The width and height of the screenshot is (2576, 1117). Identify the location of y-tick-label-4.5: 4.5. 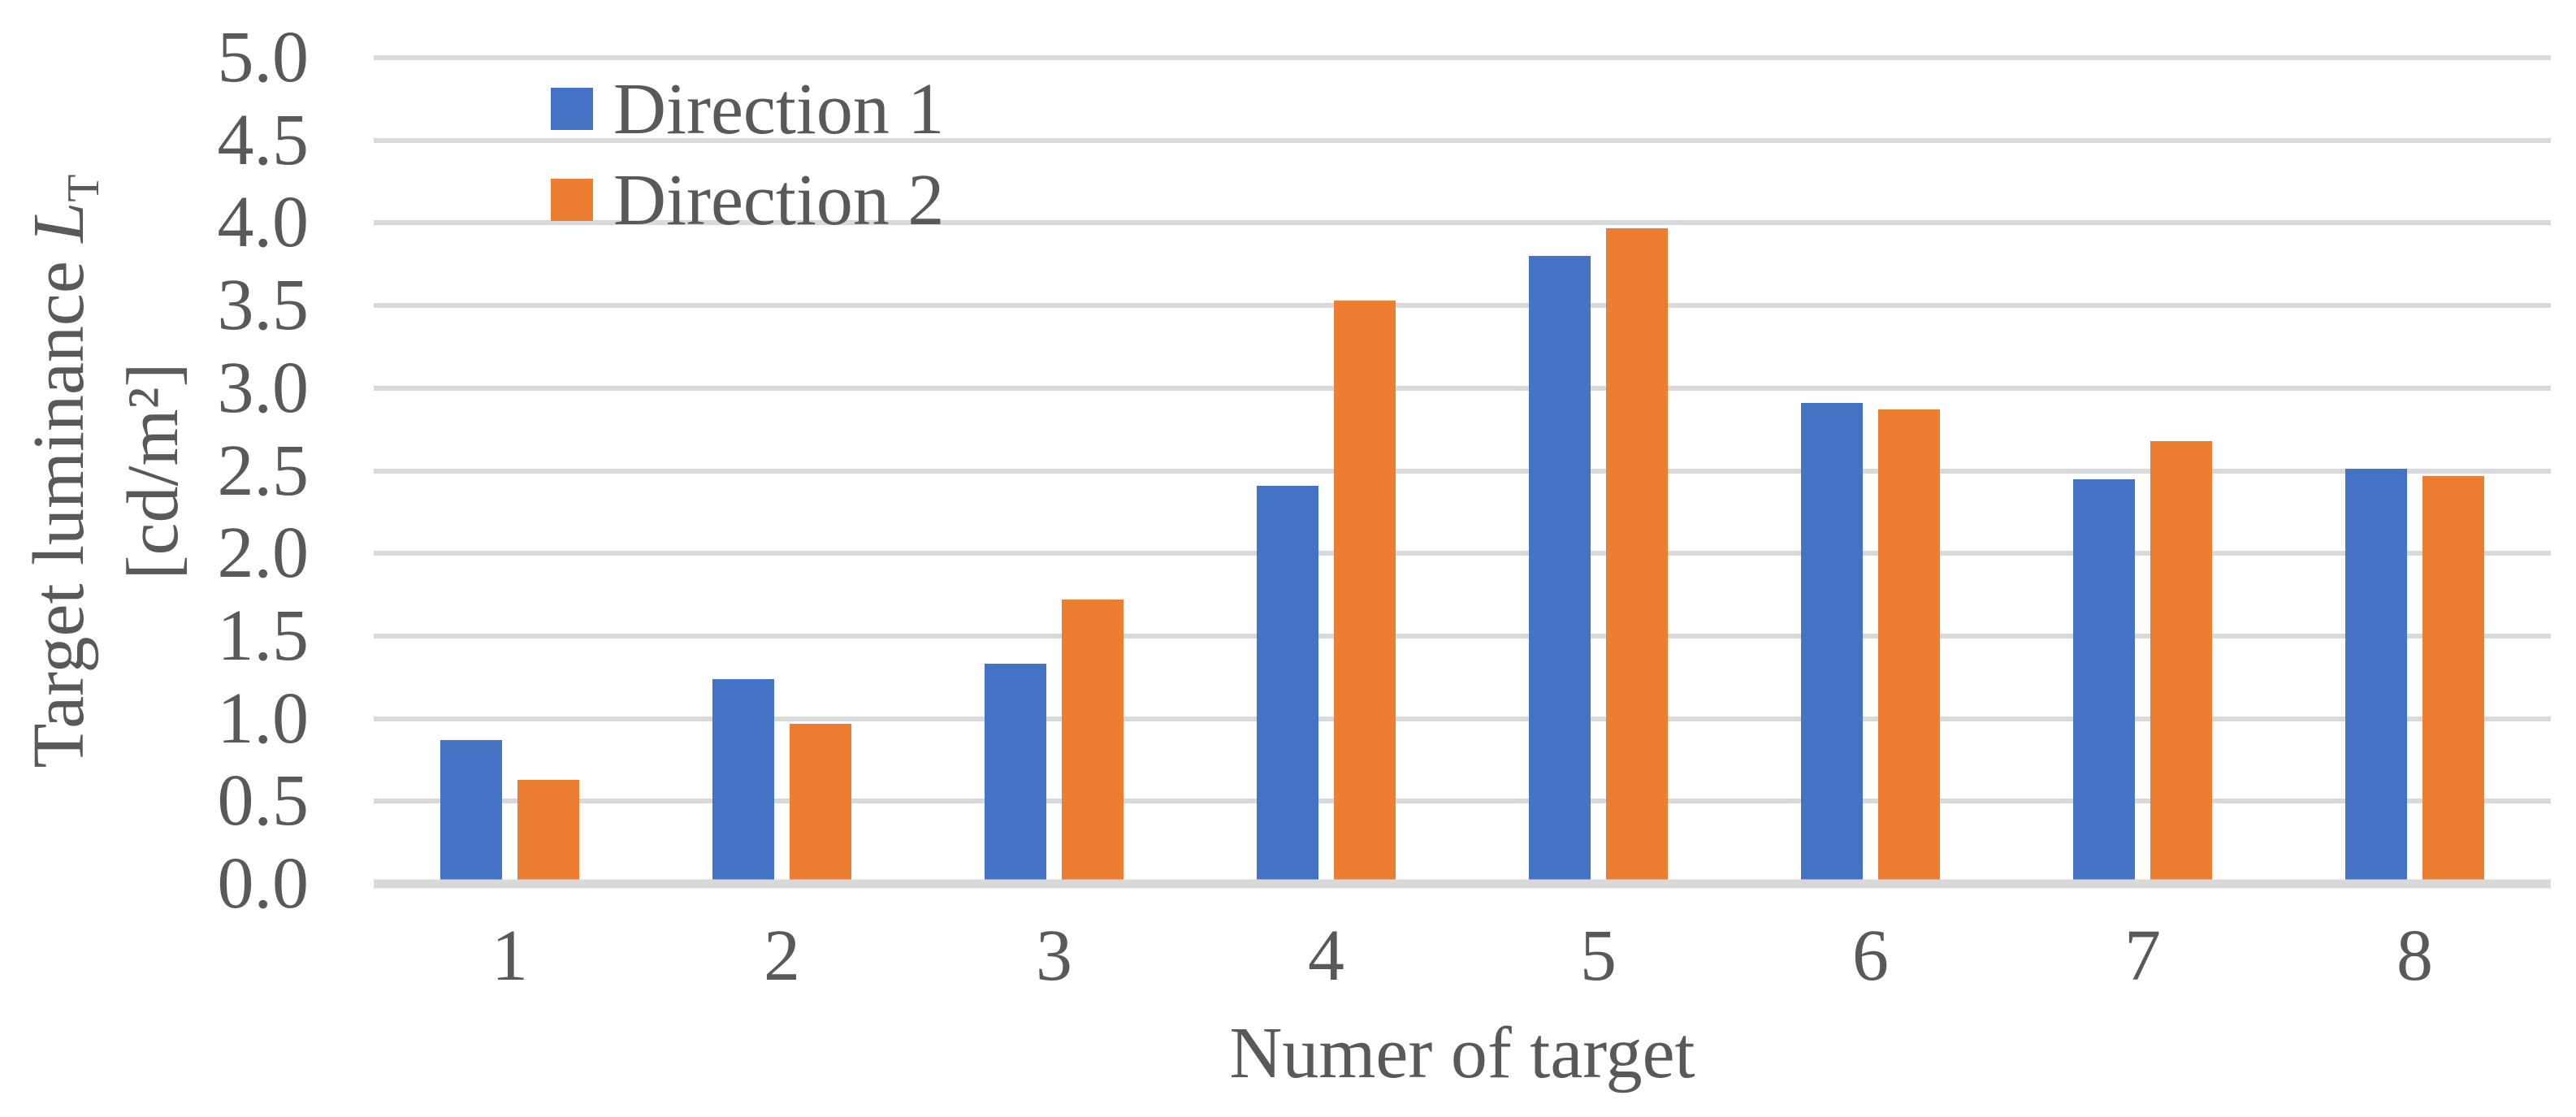
(263, 139).